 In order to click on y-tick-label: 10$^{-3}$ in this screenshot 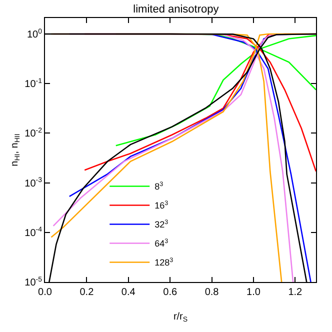, I will do `click(33, 183)`.